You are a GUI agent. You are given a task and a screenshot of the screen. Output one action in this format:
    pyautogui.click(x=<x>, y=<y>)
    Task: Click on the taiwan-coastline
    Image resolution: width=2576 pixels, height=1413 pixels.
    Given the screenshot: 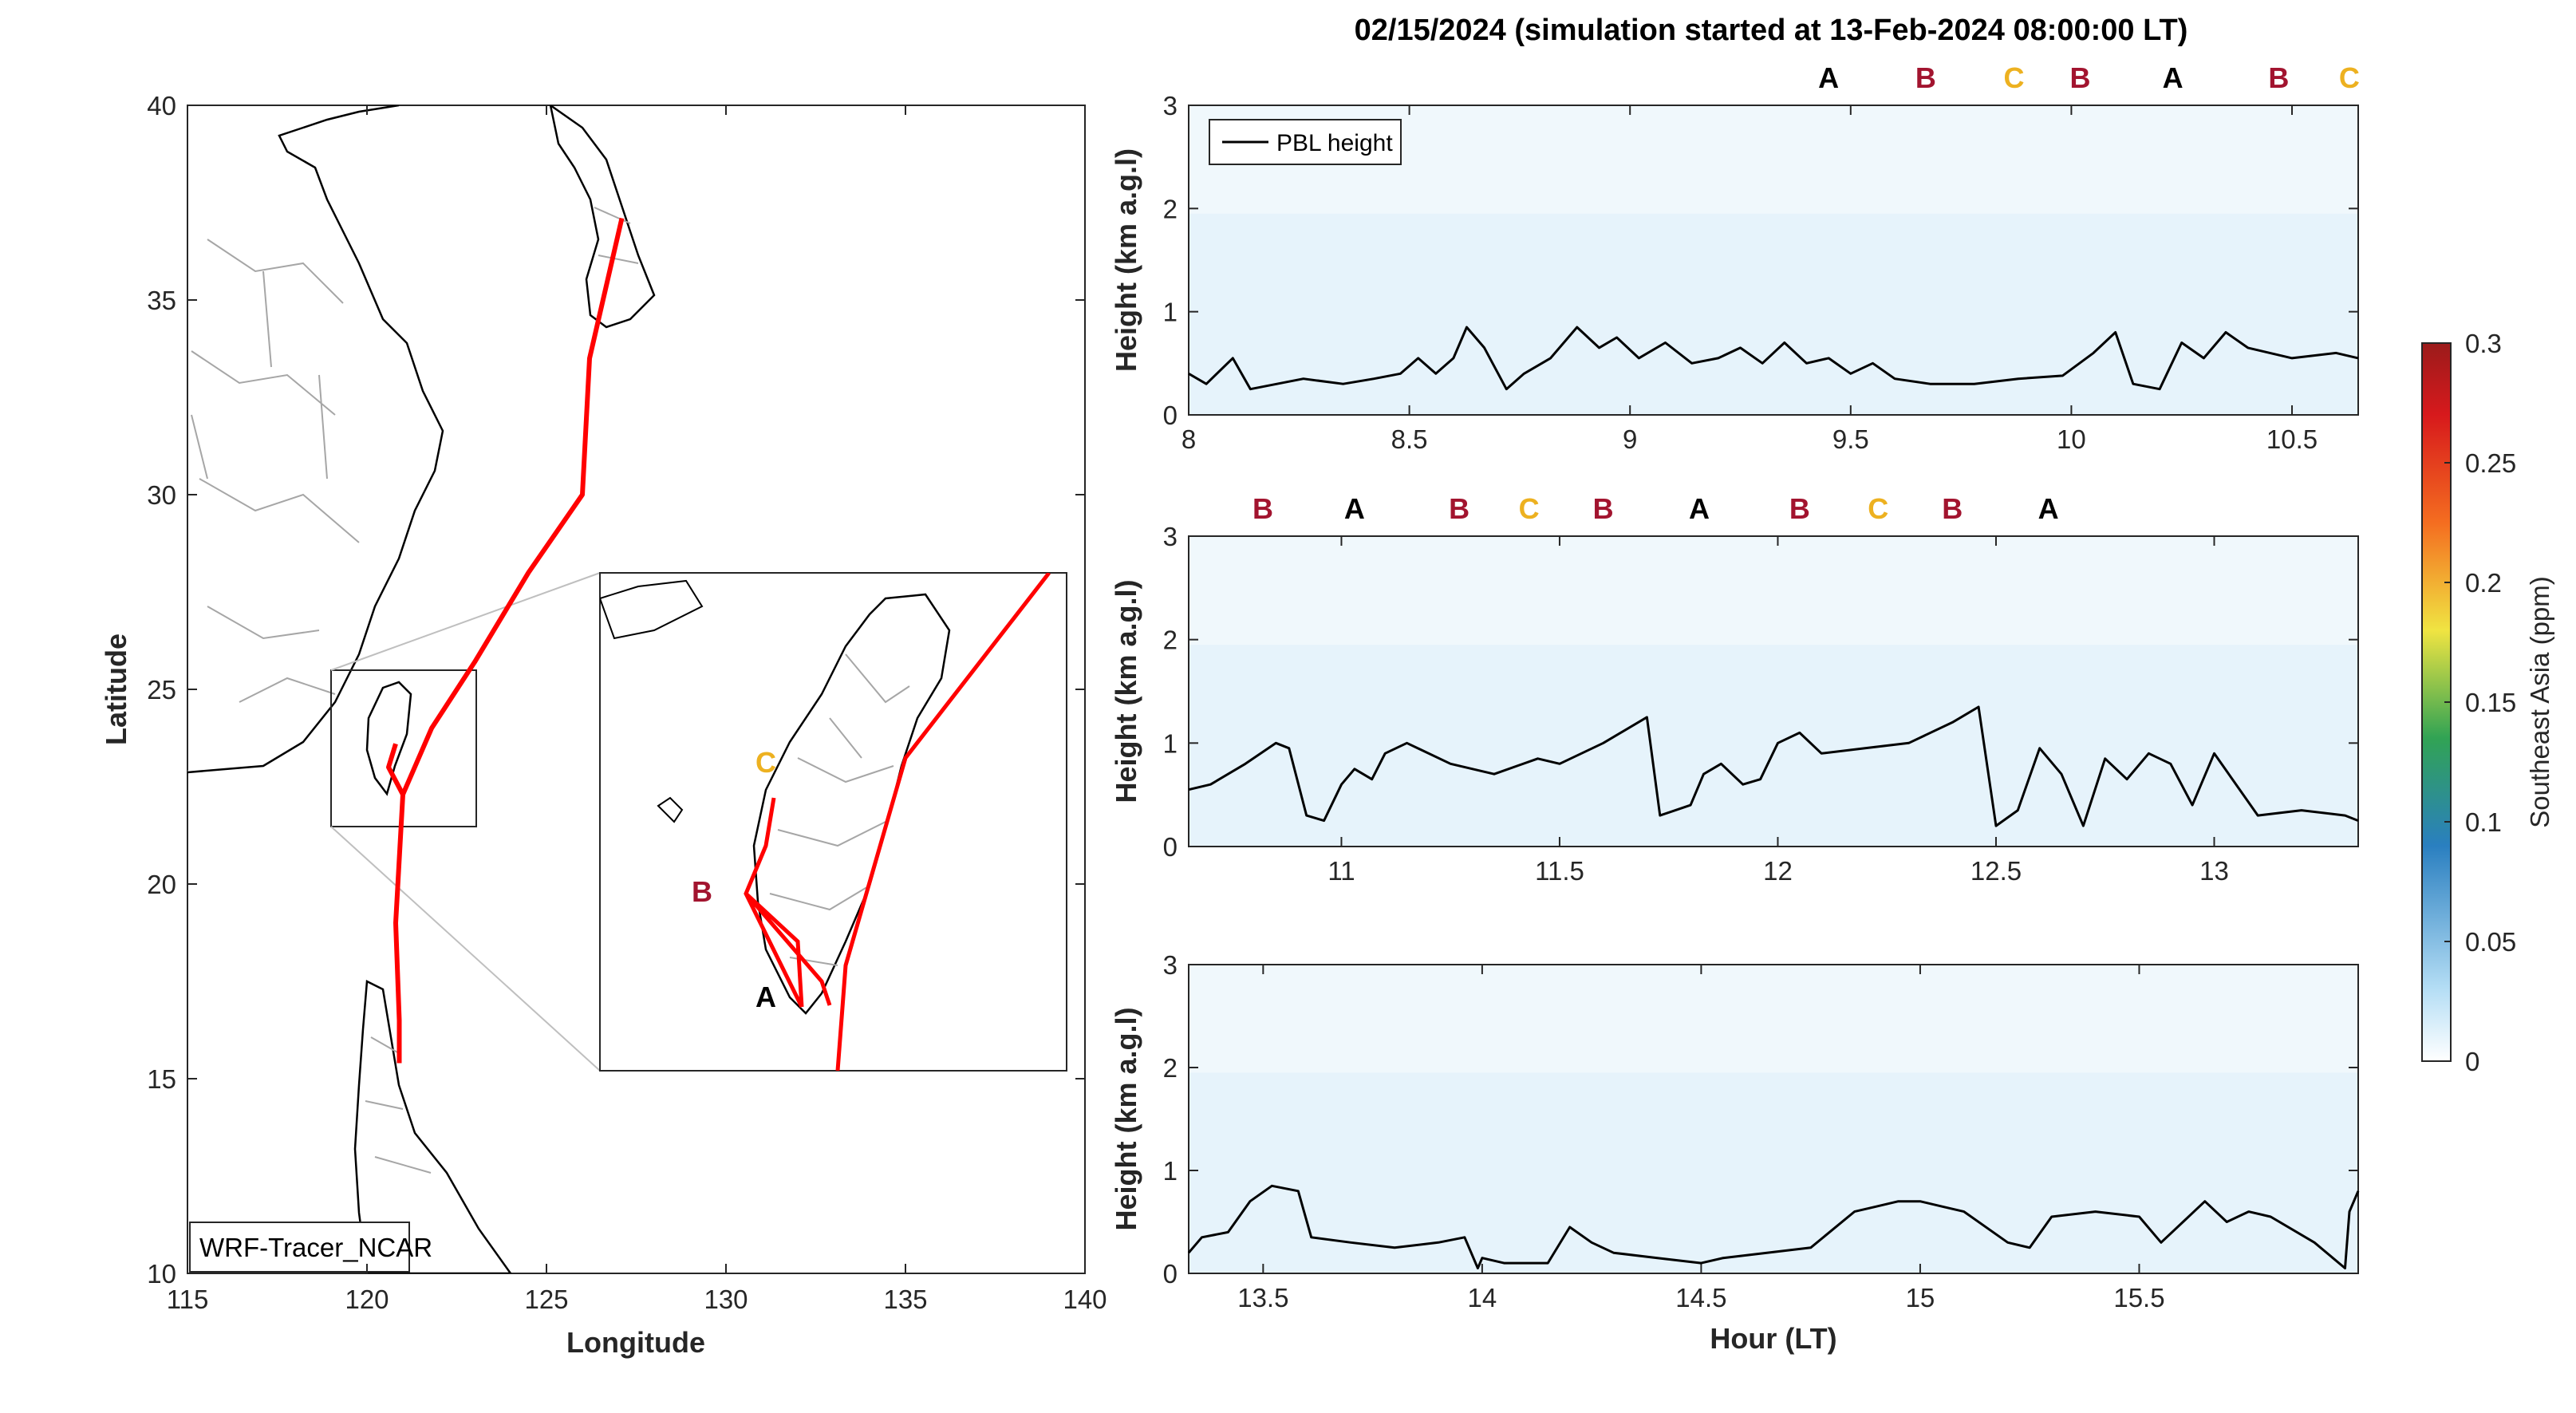 What is the action you would take?
    pyautogui.click(x=388, y=738)
    